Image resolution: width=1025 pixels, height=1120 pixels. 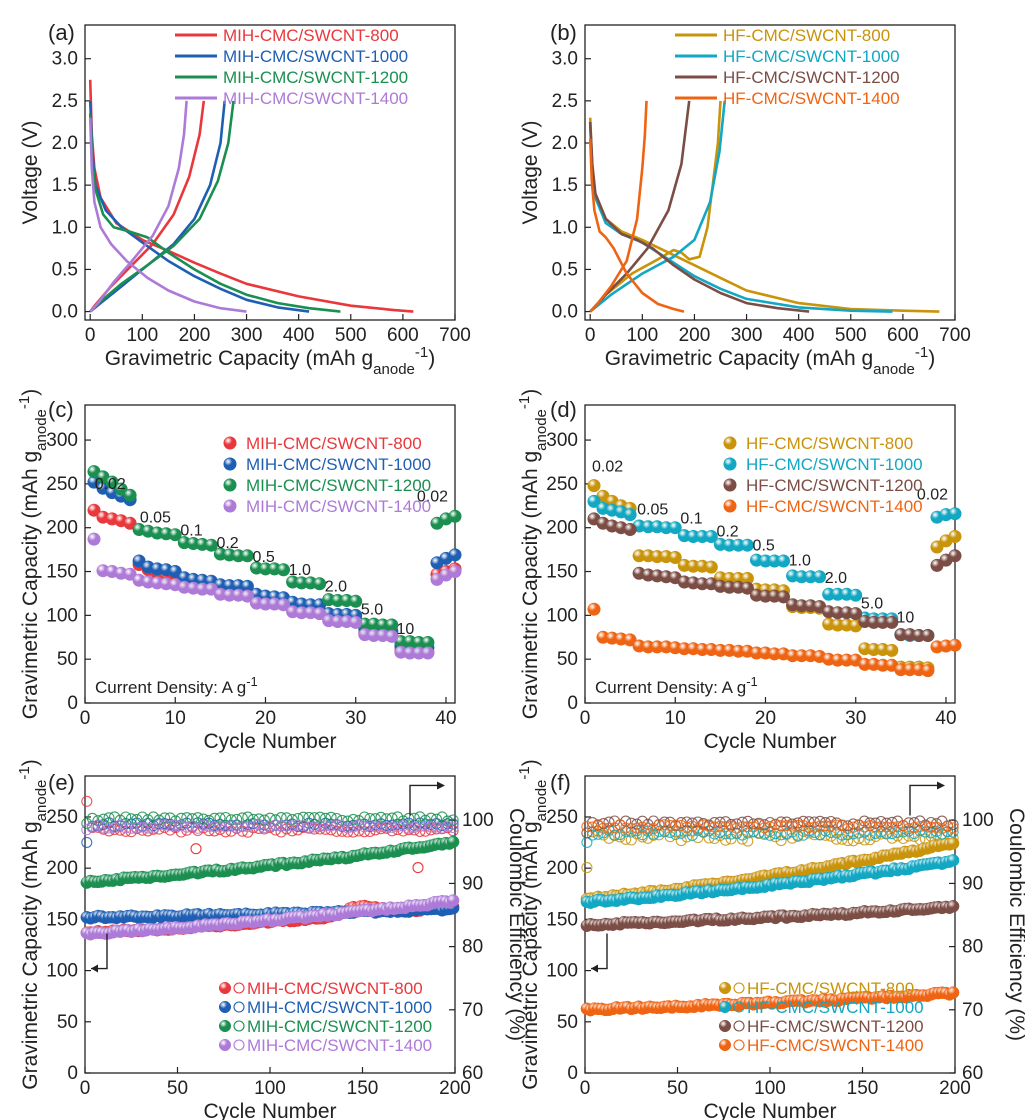 I want to click on right-axis-arrow, so click(x=426, y=800).